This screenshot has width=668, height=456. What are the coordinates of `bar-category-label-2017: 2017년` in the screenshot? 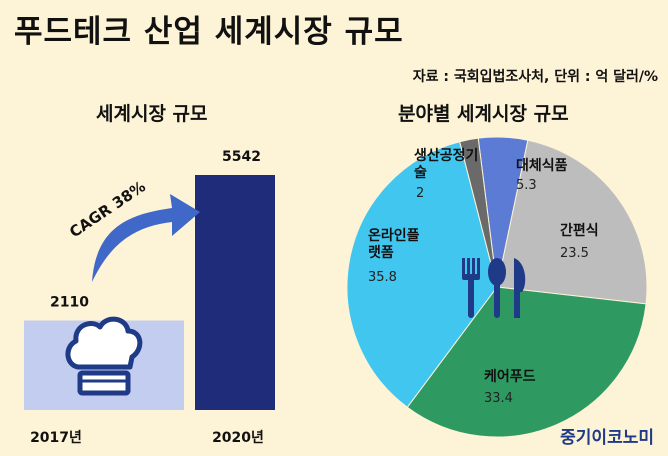 It's located at (56, 438).